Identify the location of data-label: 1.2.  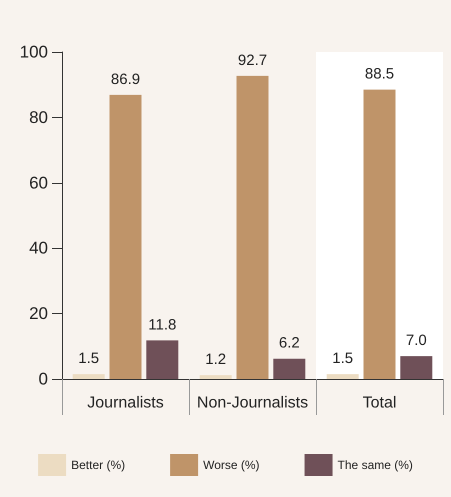
(215, 359).